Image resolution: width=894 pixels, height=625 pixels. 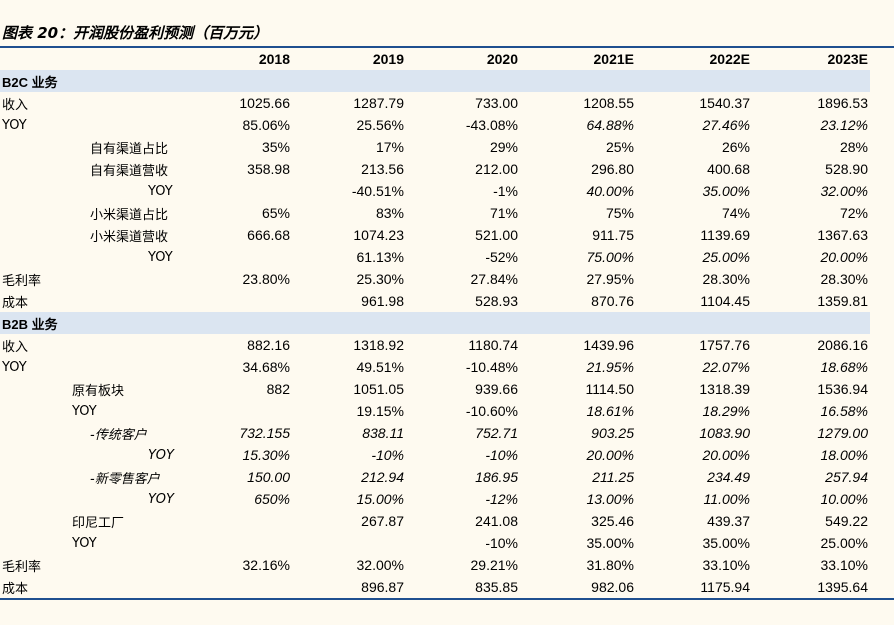 I want to click on table-row: 成本 896.87 835.85 982.06 1175.94 1395.64, so click(x=435, y=587).